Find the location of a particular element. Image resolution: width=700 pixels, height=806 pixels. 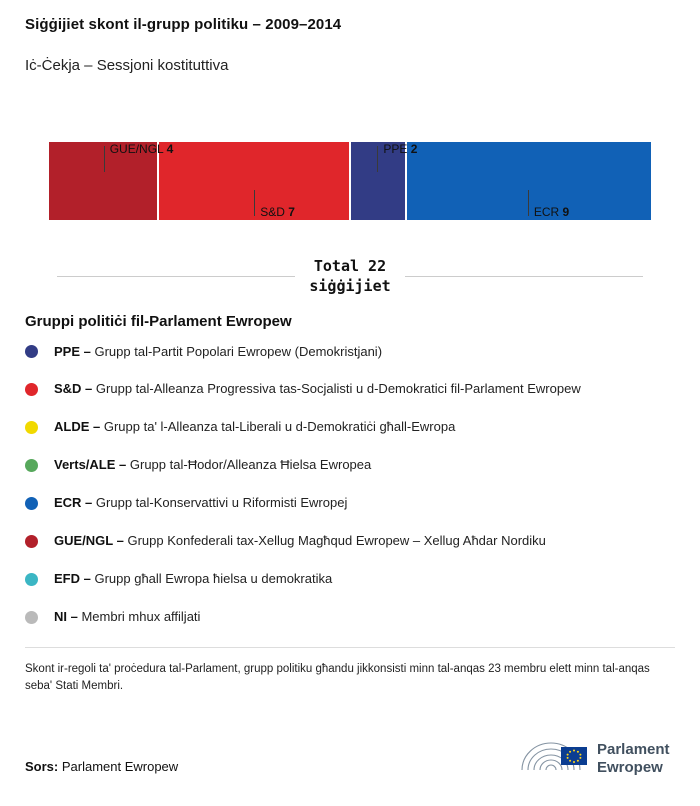

callout-s-d: S&D 7 is located at coordinates (274, 204).